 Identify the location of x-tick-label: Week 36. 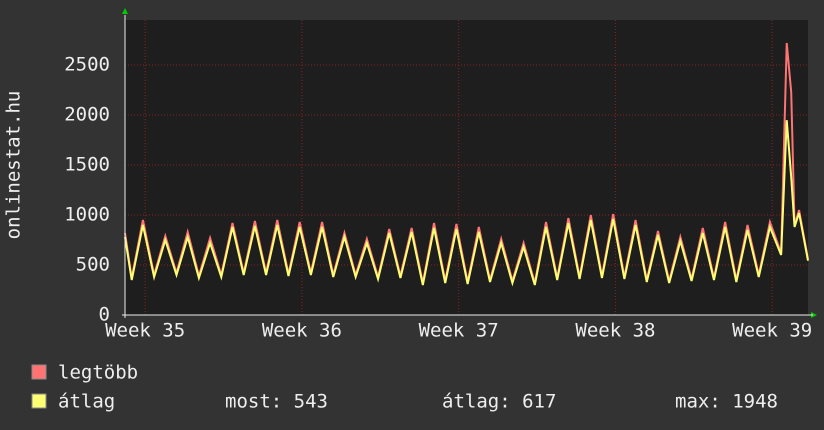
(302, 331).